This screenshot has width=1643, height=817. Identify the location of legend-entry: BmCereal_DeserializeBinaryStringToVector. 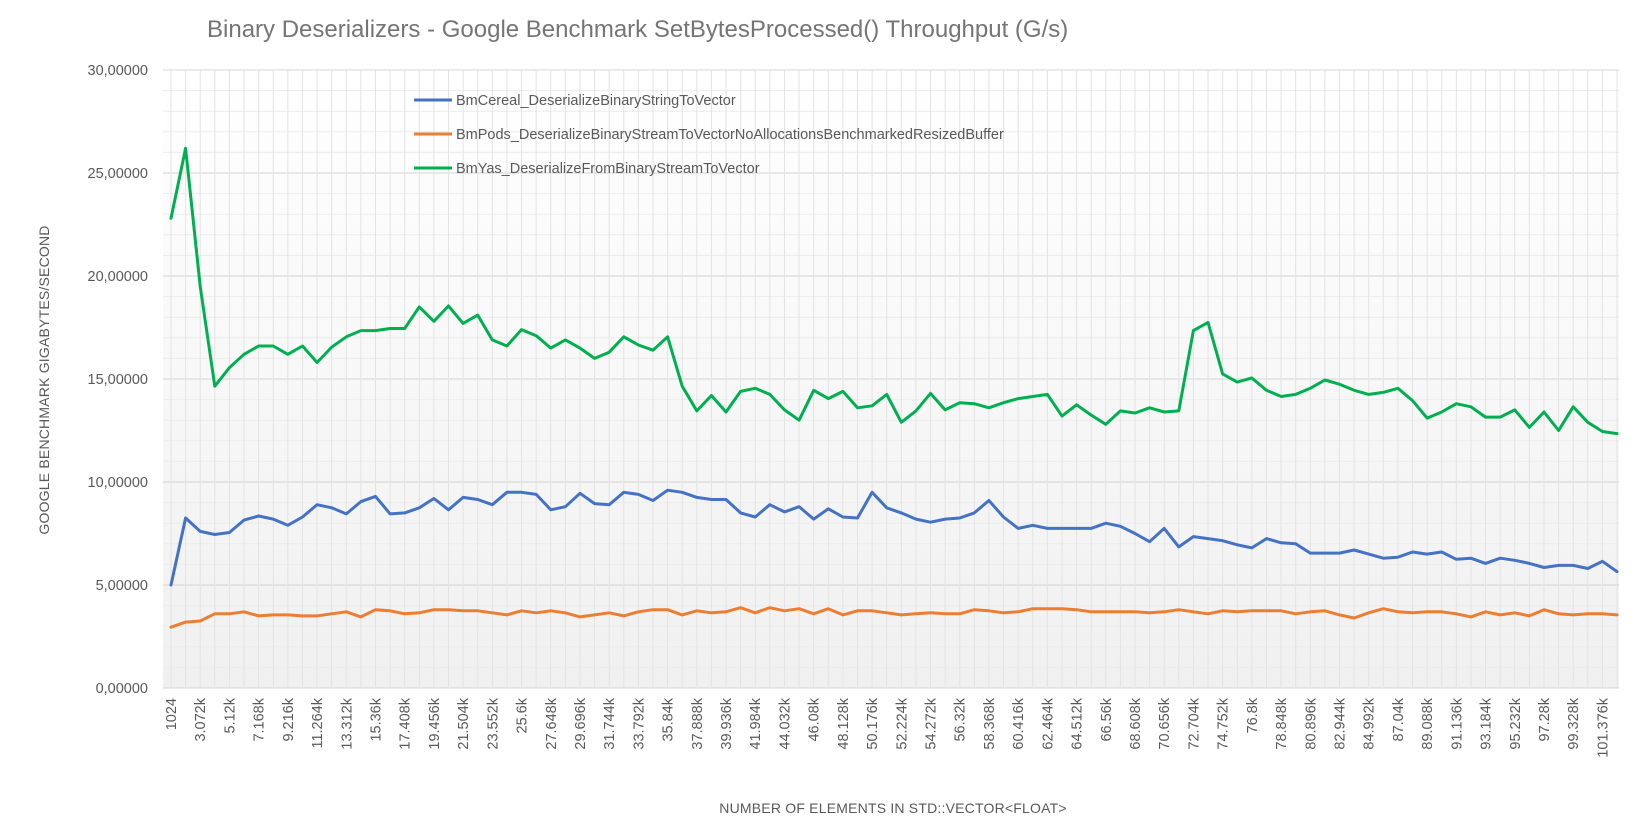
(596, 101).